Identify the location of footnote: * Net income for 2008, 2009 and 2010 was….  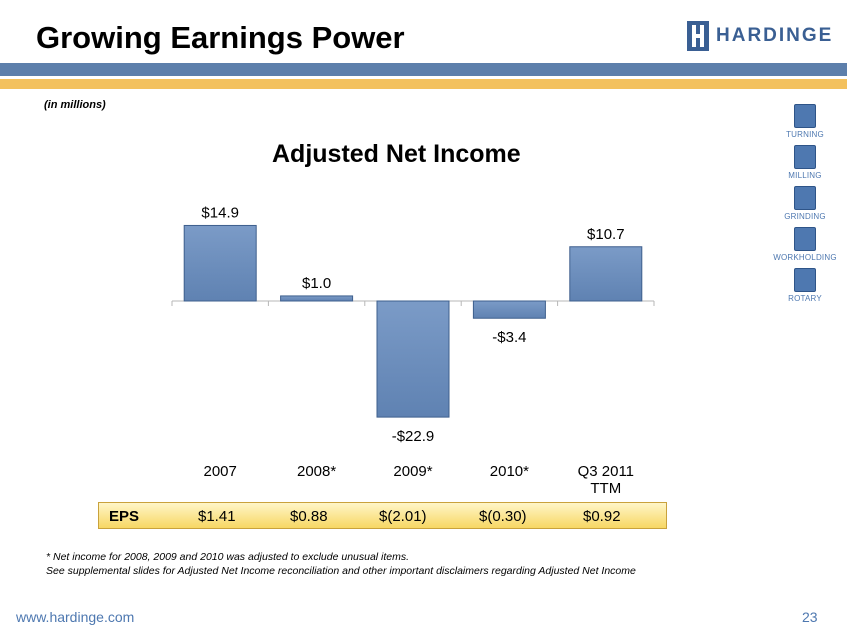
(341, 564).